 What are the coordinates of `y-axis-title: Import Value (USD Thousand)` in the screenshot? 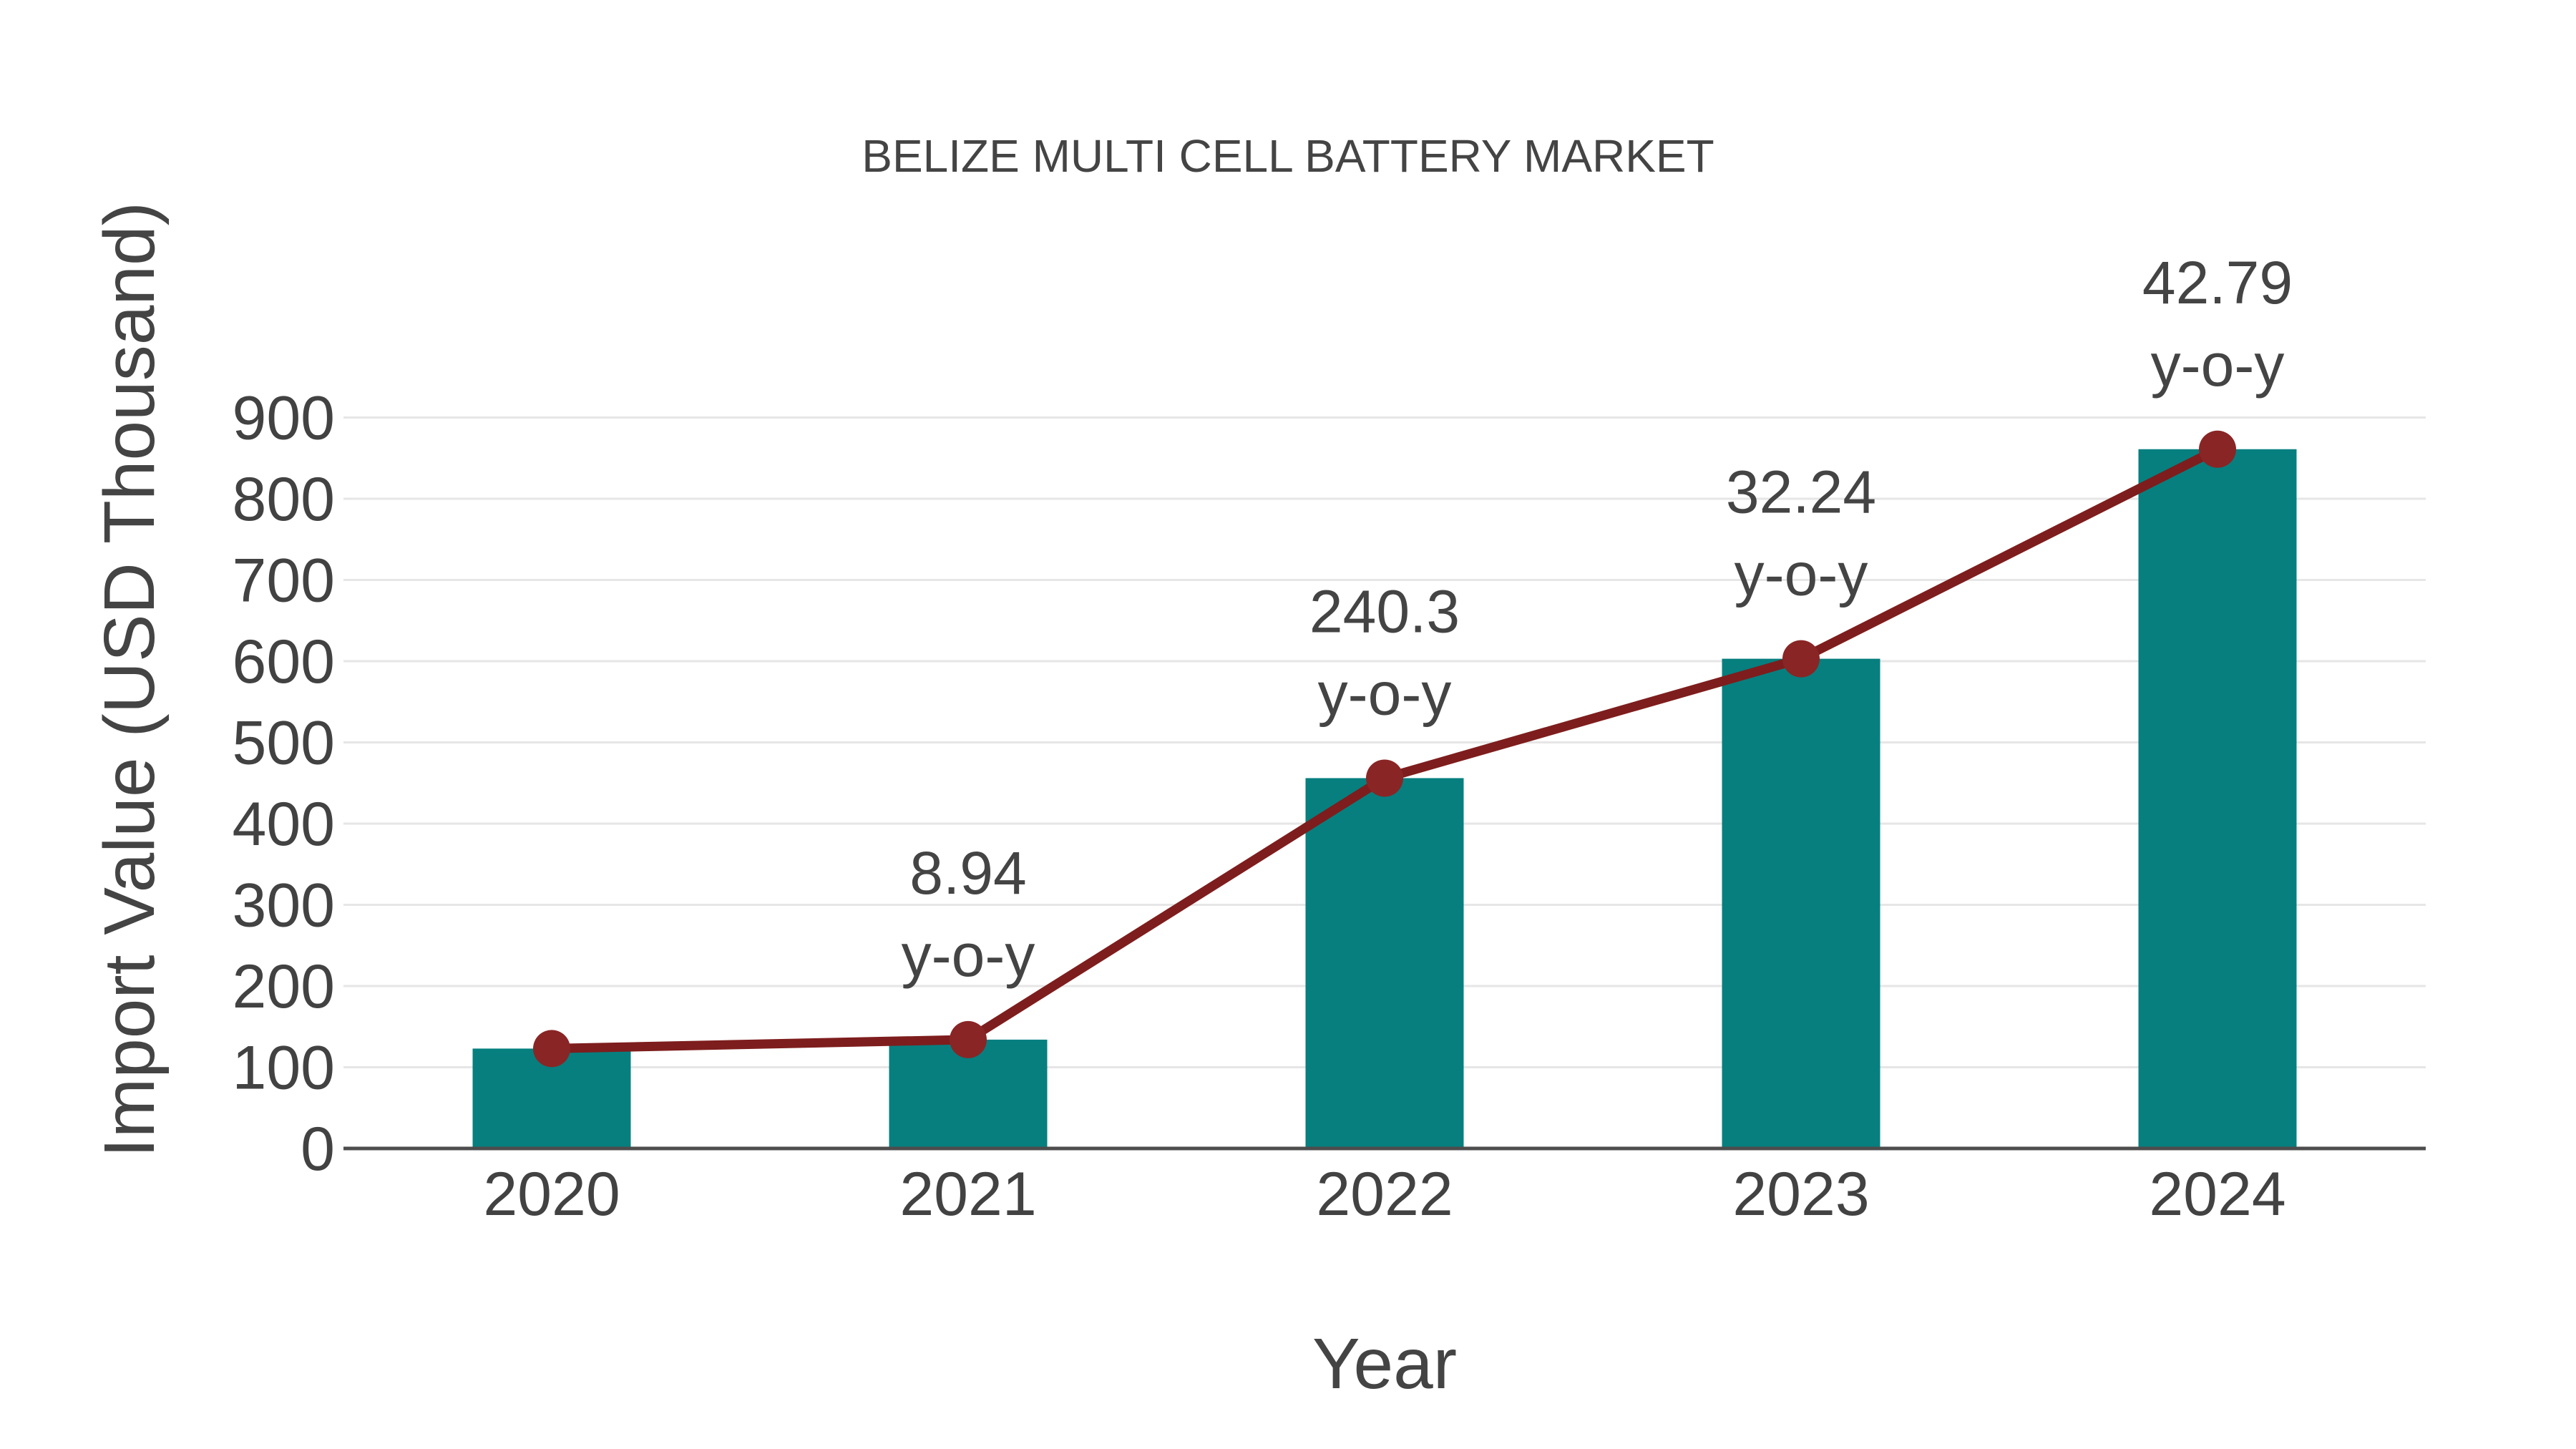 It's located at (129, 680).